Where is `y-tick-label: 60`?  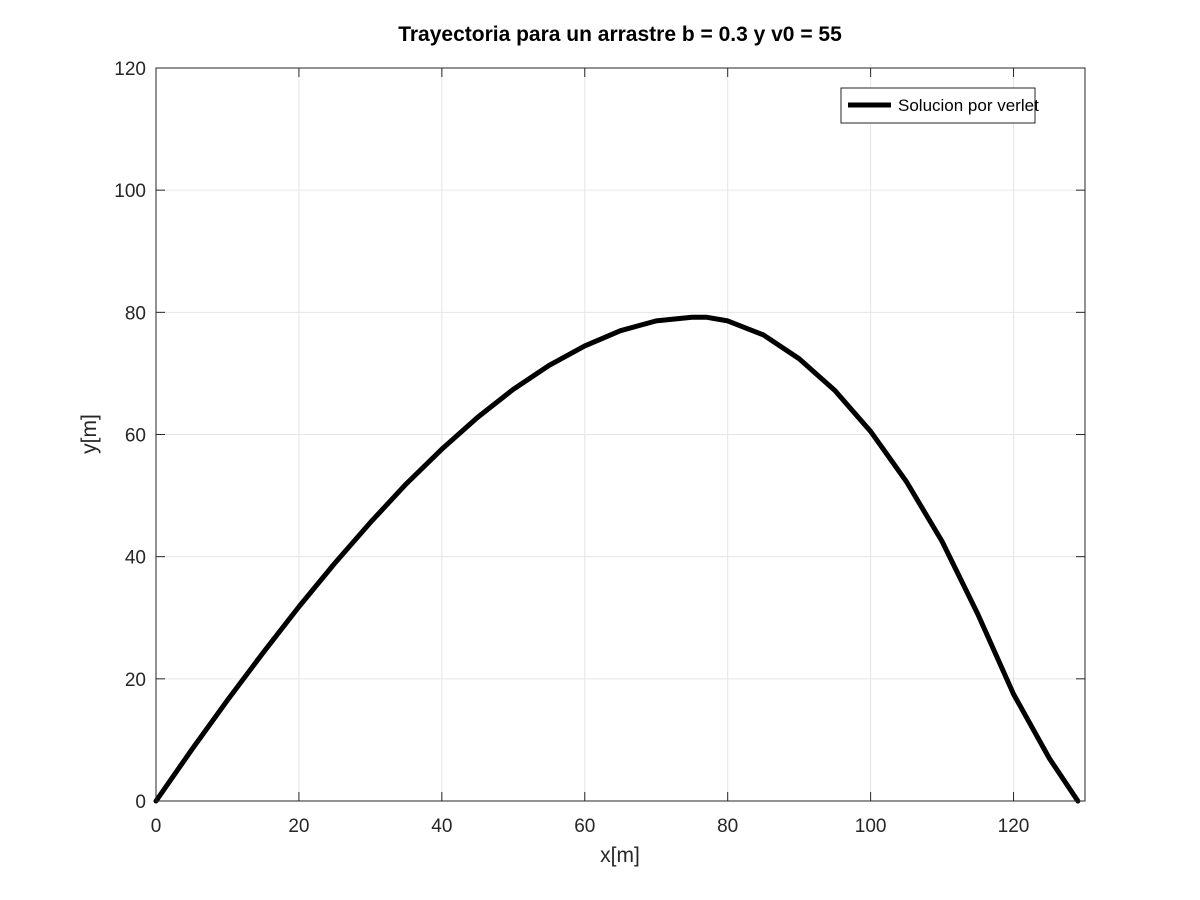
y-tick-label: 60 is located at coordinates (135, 436).